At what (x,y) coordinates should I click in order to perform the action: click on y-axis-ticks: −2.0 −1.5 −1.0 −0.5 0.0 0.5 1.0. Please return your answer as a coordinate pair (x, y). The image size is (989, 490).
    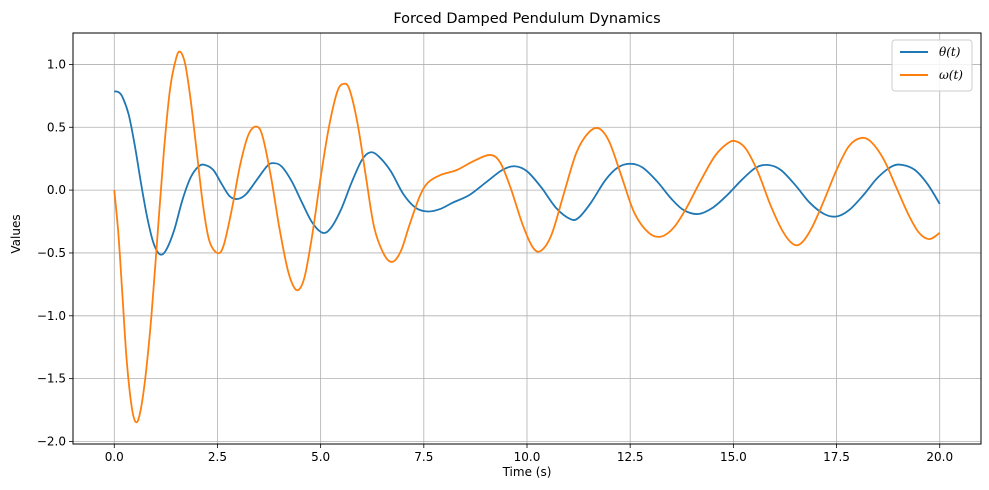
    Looking at the image, I should click on (55, 252).